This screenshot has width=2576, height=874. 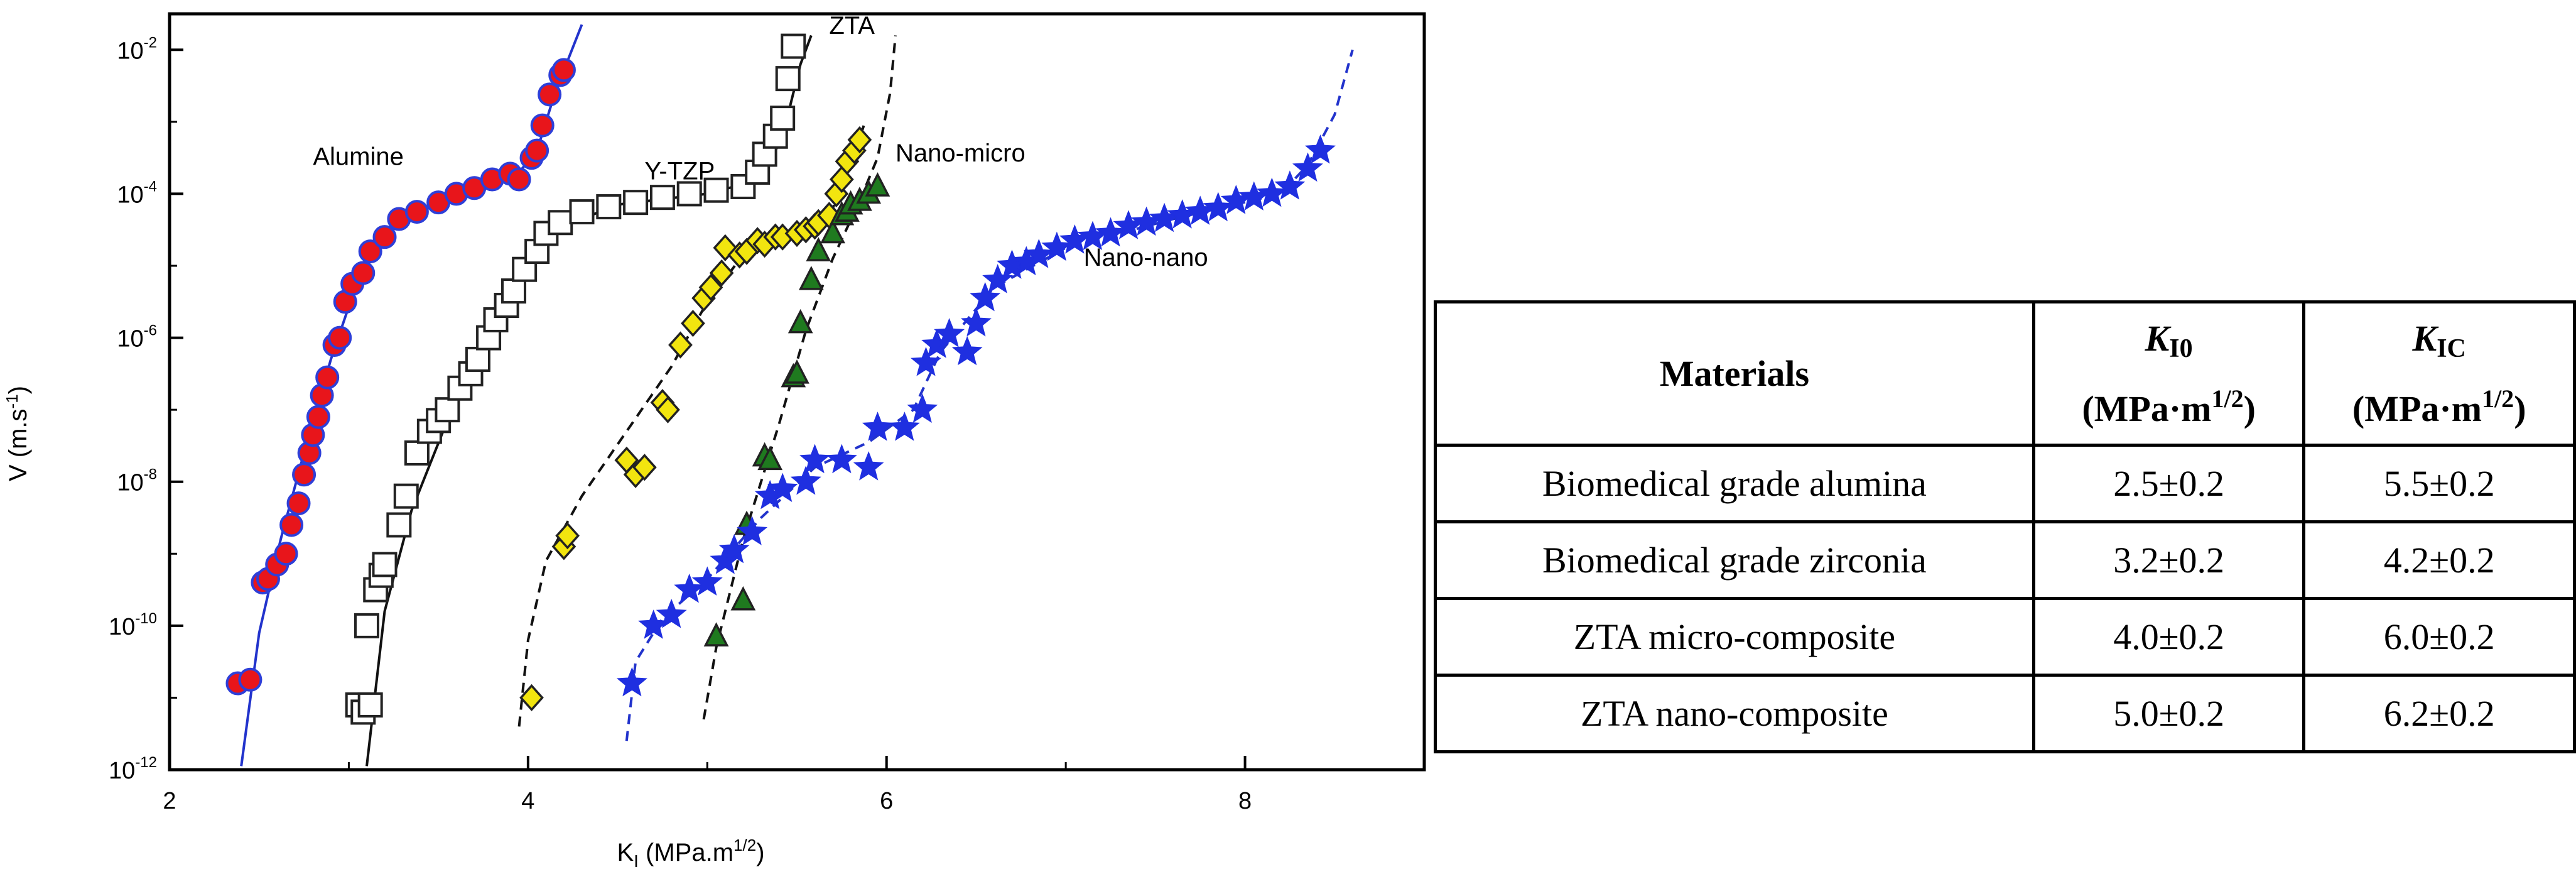 I want to click on y-tick-label: 10⁻⁸, so click(x=137, y=481).